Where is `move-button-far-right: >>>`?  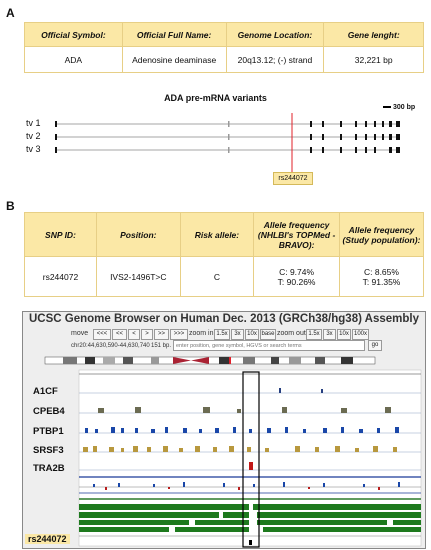 move-button-far-right: >>> is located at coordinates (179, 334).